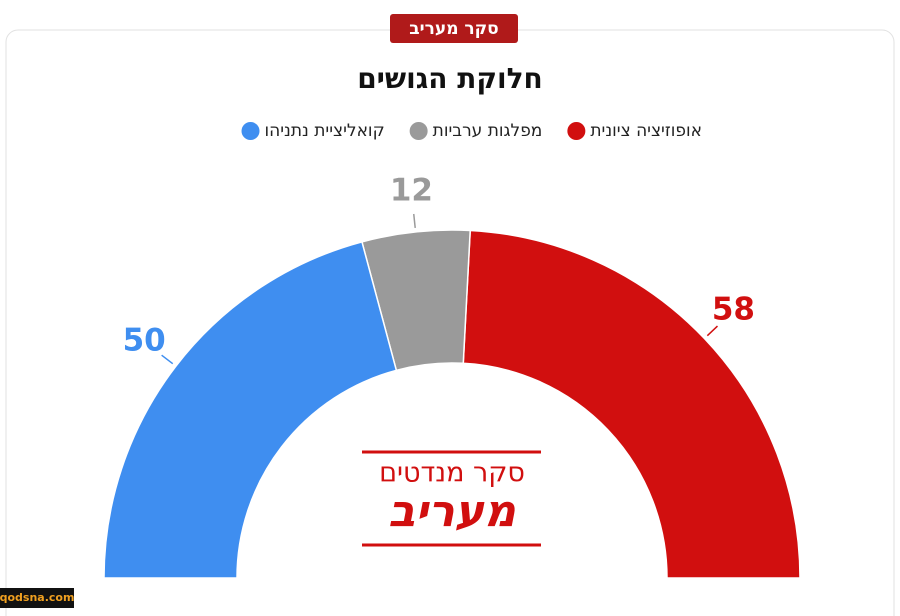 Image resolution: width=900 pixels, height=616 pixels. Describe the element at coordinates (488, 131) in the screenshot. I see `legend-label: מפלגות ערביות` at that location.